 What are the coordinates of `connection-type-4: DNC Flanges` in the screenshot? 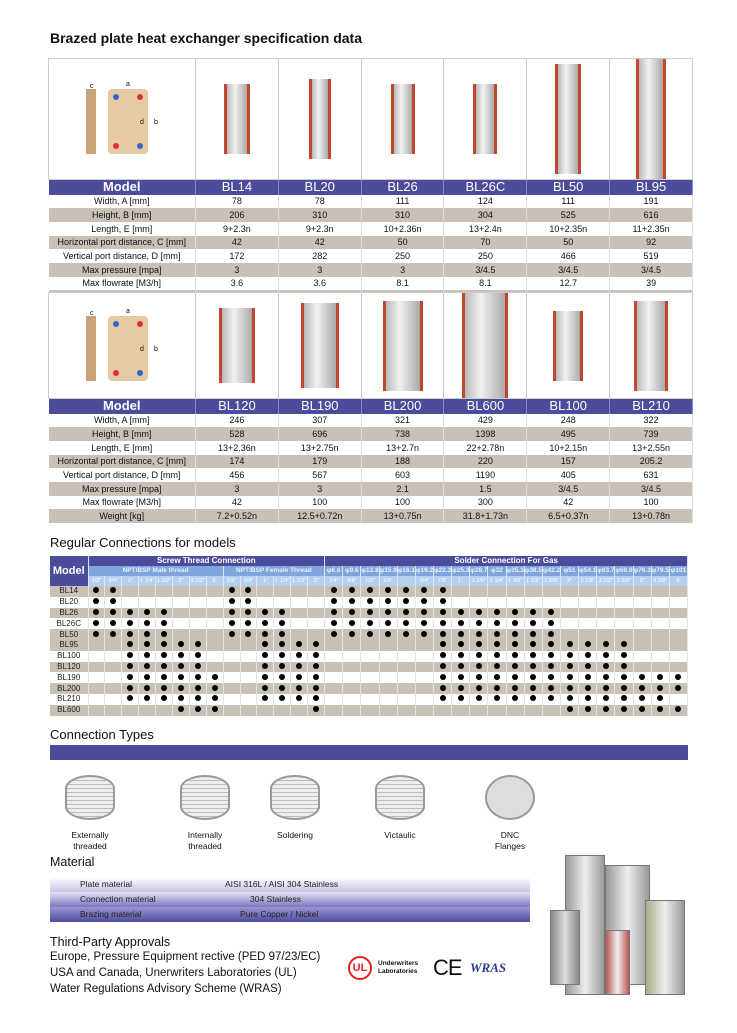 It's located at (510, 813).